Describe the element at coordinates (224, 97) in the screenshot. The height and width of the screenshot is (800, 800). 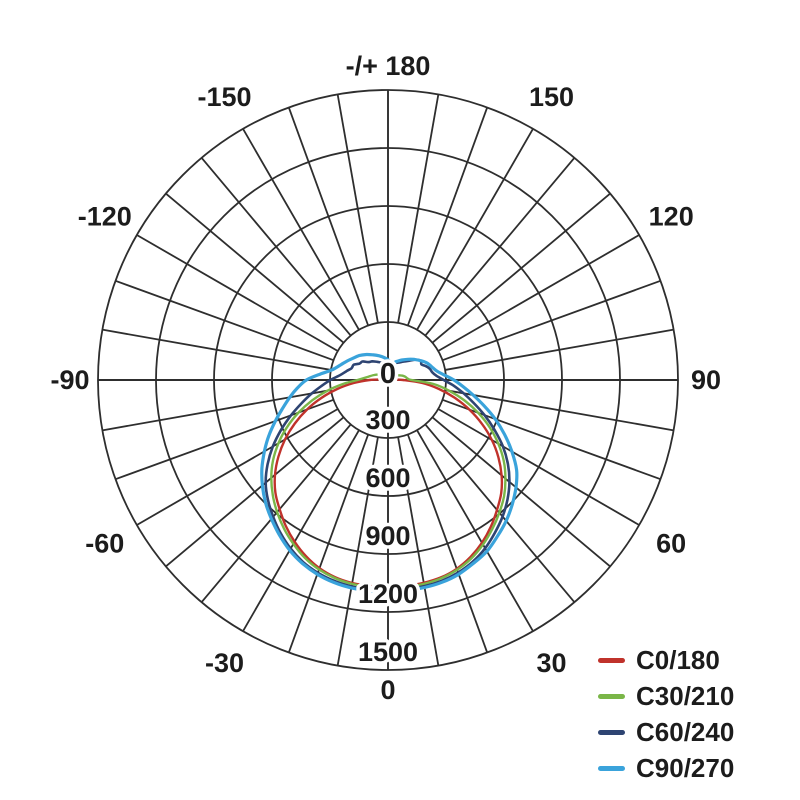
I see `angle-label--150: -150` at that location.